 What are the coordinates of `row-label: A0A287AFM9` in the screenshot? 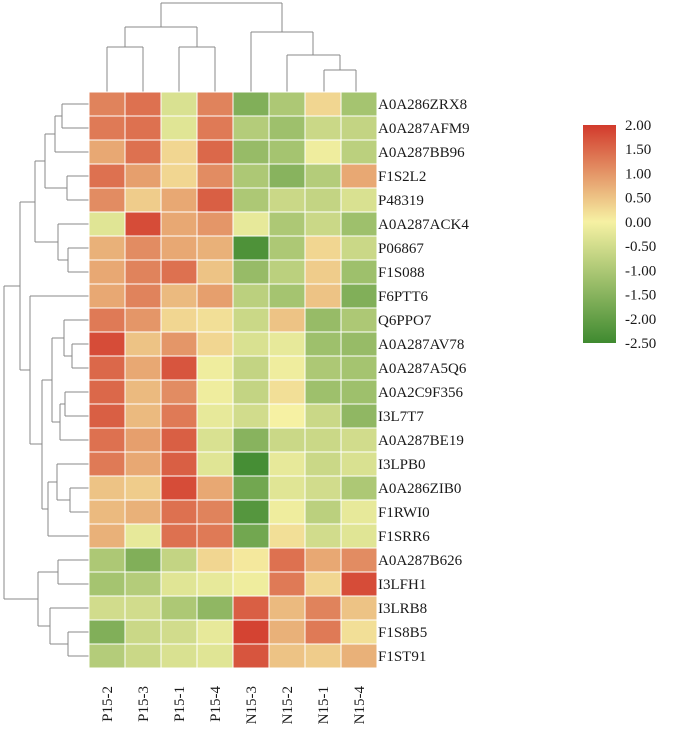 It's located at (424, 129).